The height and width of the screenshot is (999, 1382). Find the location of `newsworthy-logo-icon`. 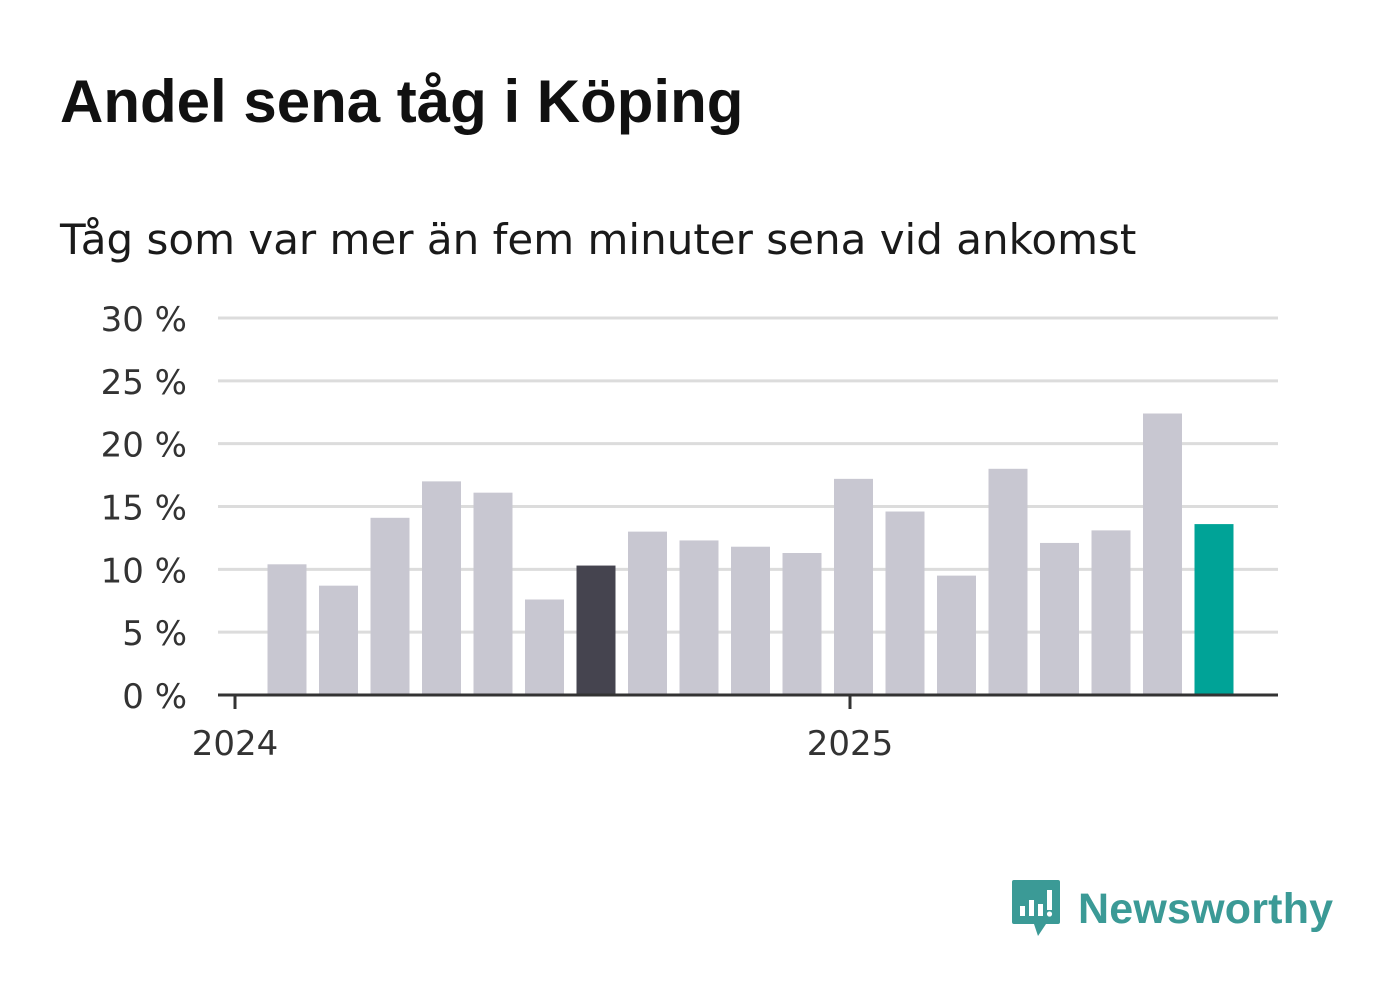

newsworthy-logo-icon is located at coordinates (1036, 908).